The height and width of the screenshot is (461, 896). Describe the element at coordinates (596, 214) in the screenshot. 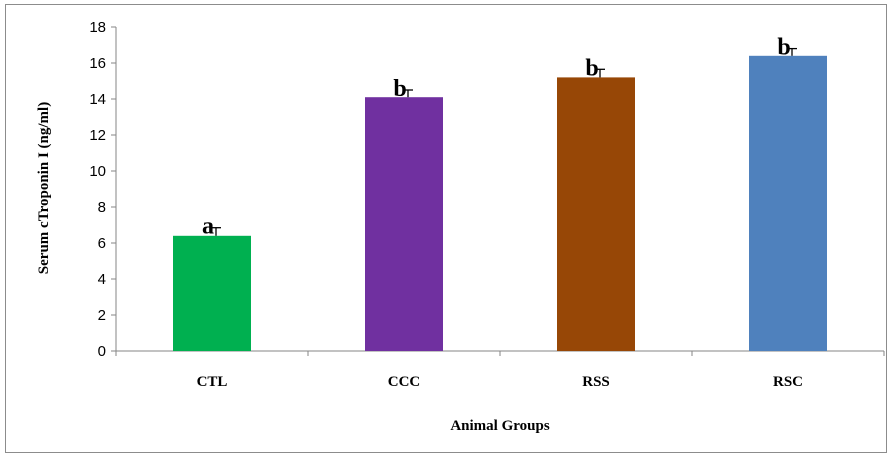

I see `bar-rss` at that location.